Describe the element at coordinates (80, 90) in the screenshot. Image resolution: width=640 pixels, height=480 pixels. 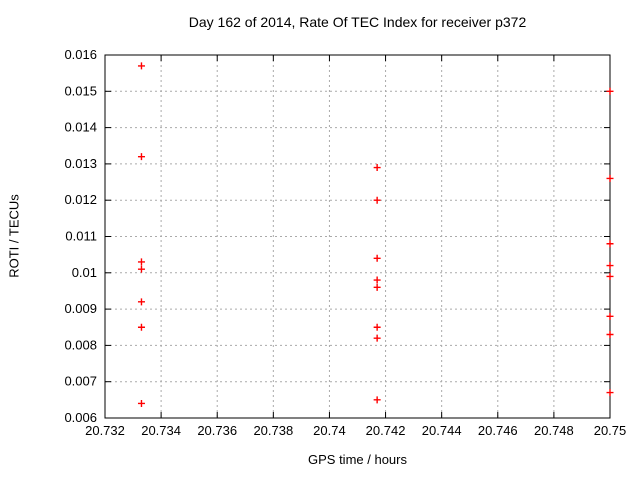
I see `y-tick-label: 0.015` at that location.